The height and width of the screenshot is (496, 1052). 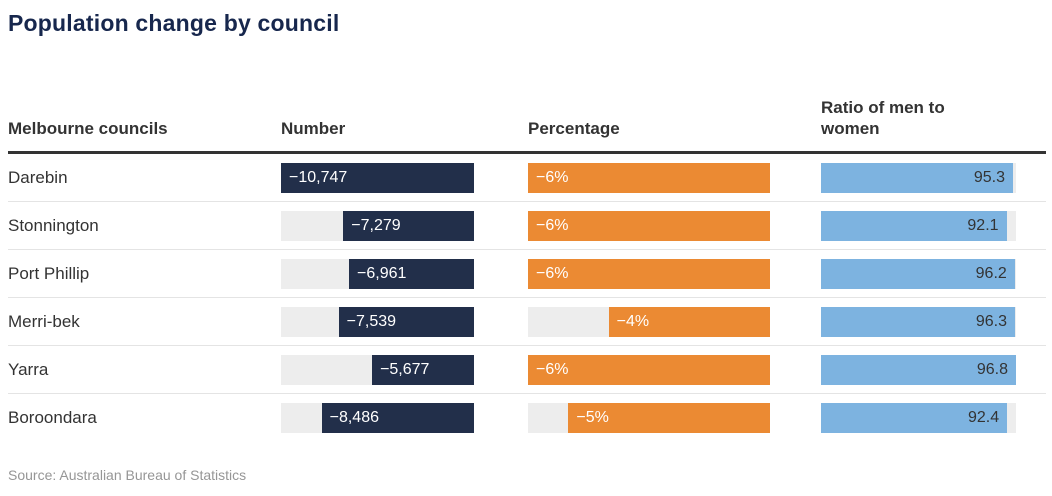 What do you see at coordinates (28, 369) in the screenshot?
I see `council-name: Yarra` at bounding box center [28, 369].